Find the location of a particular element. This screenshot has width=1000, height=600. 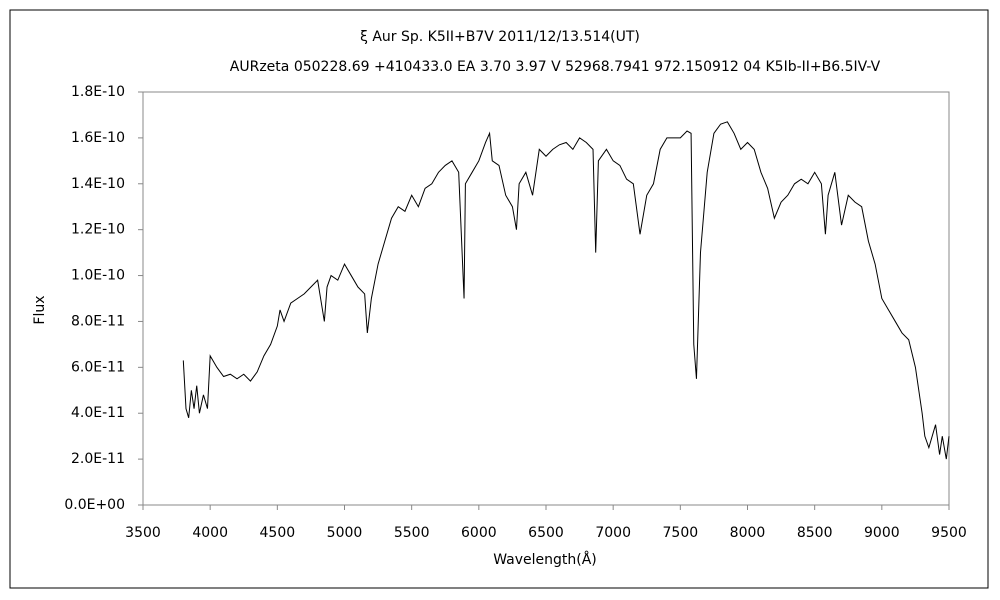

x-tick-label: 4500 is located at coordinates (278, 533).